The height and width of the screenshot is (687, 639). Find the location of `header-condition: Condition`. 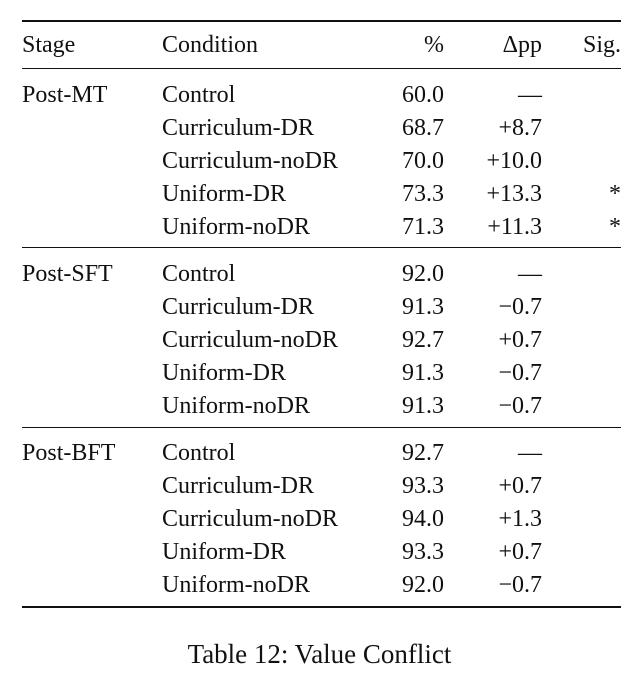

header-condition: Condition is located at coordinates (210, 44).